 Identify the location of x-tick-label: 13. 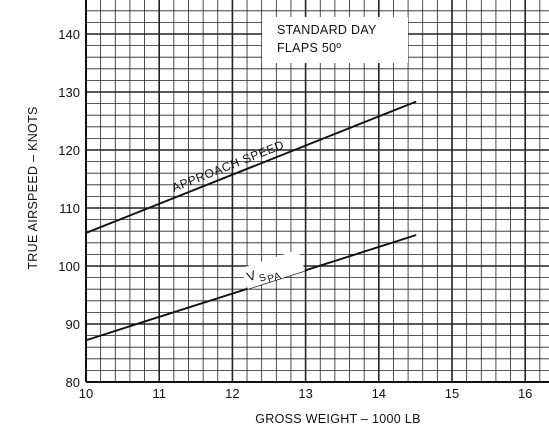
(305, 393).